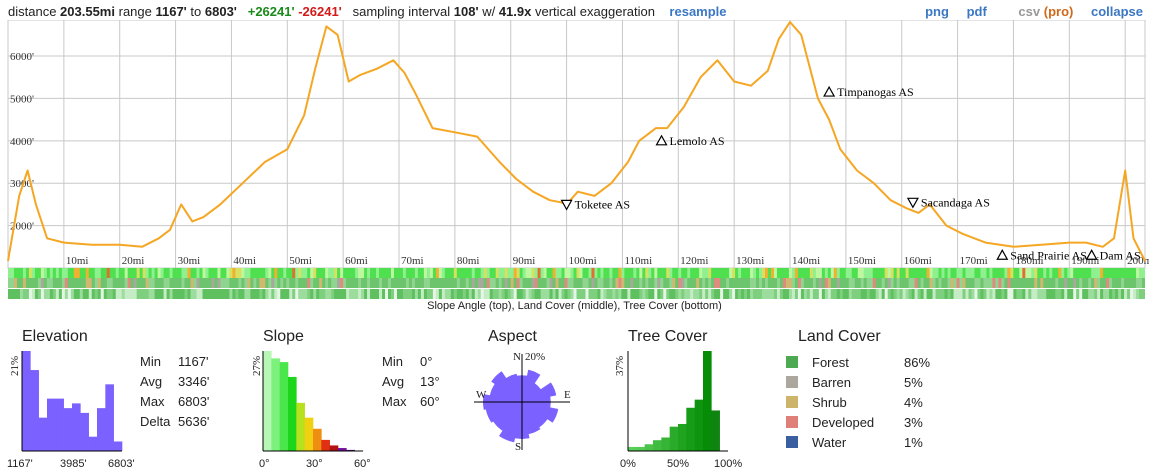  I want to click on stat-key: Avg, so click(151, 381).